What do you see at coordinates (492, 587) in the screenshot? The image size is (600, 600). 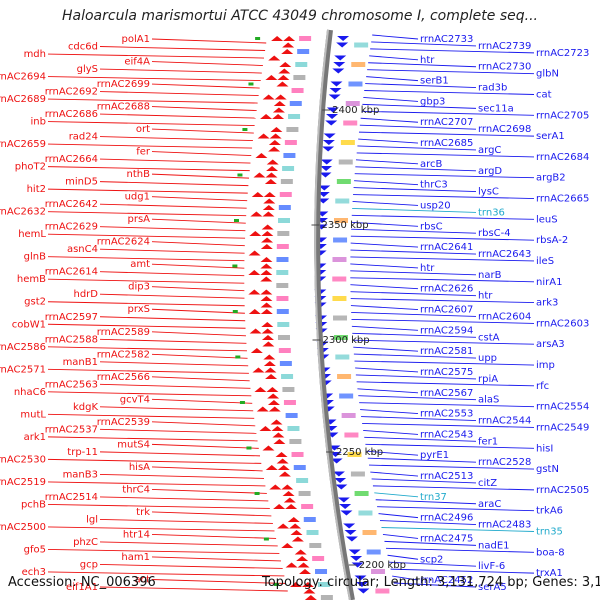 I see `gene-label: serA5` at bounding box center [492, 587].